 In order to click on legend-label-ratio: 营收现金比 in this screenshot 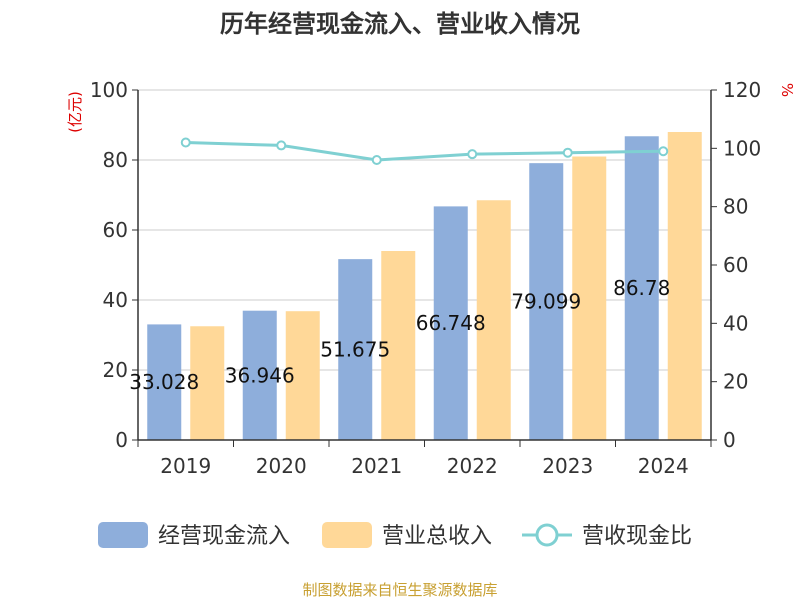, I will do `click(637, 536)`.